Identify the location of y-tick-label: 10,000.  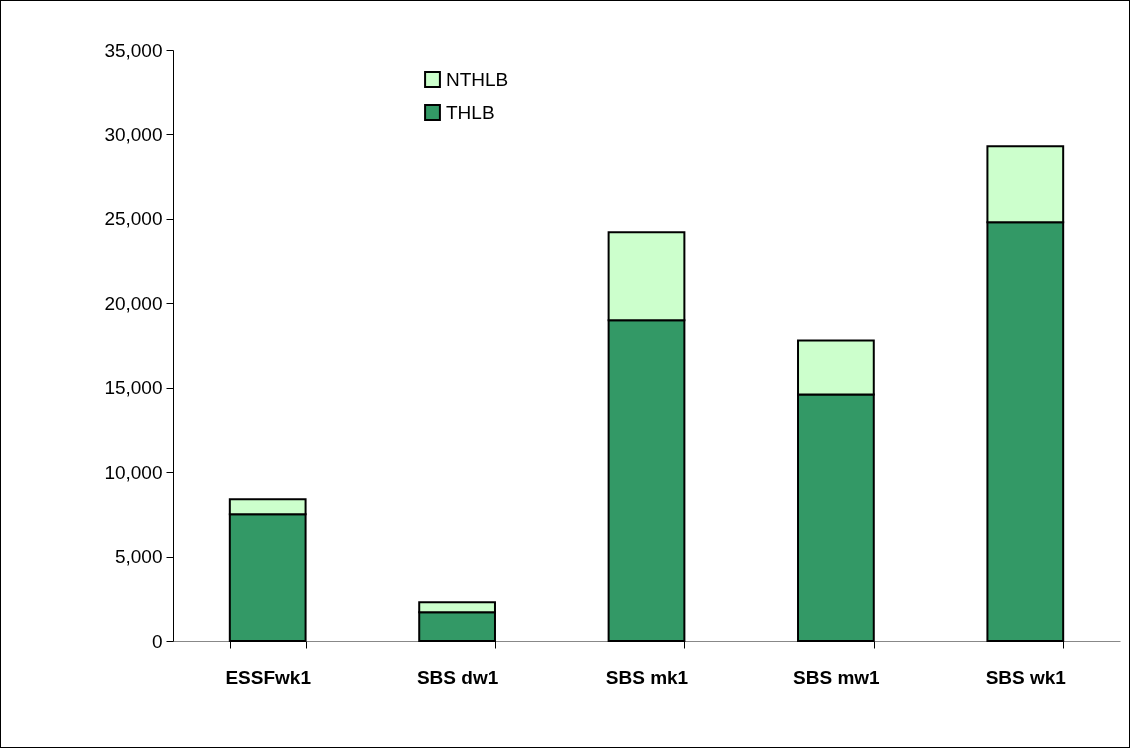
(133, 472).